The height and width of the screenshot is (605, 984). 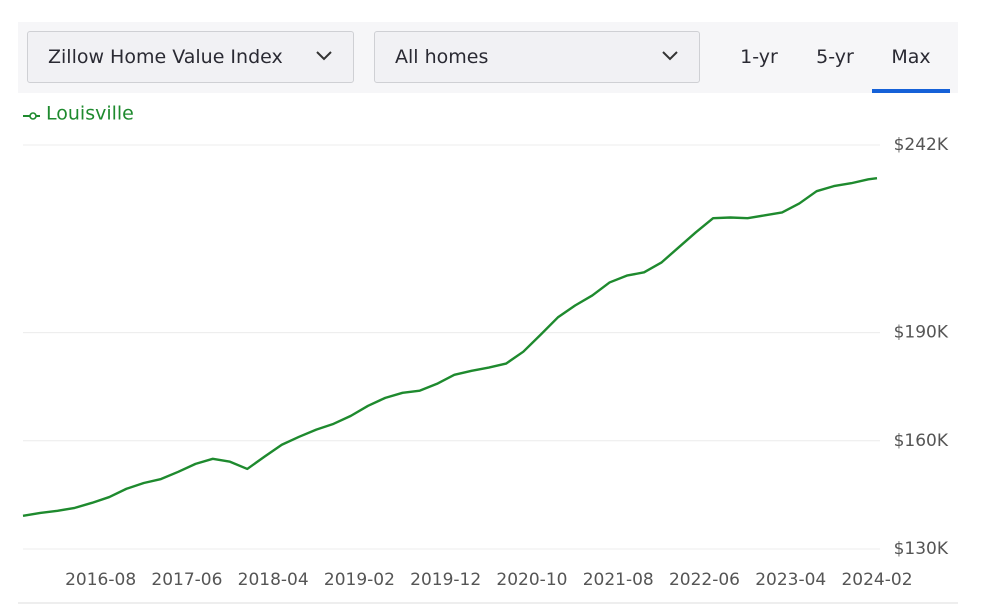 What do you see at coordinates (759, 57) in the screenshot?
I see `range-tab: 1-yr` at bounding box center [759, 57].